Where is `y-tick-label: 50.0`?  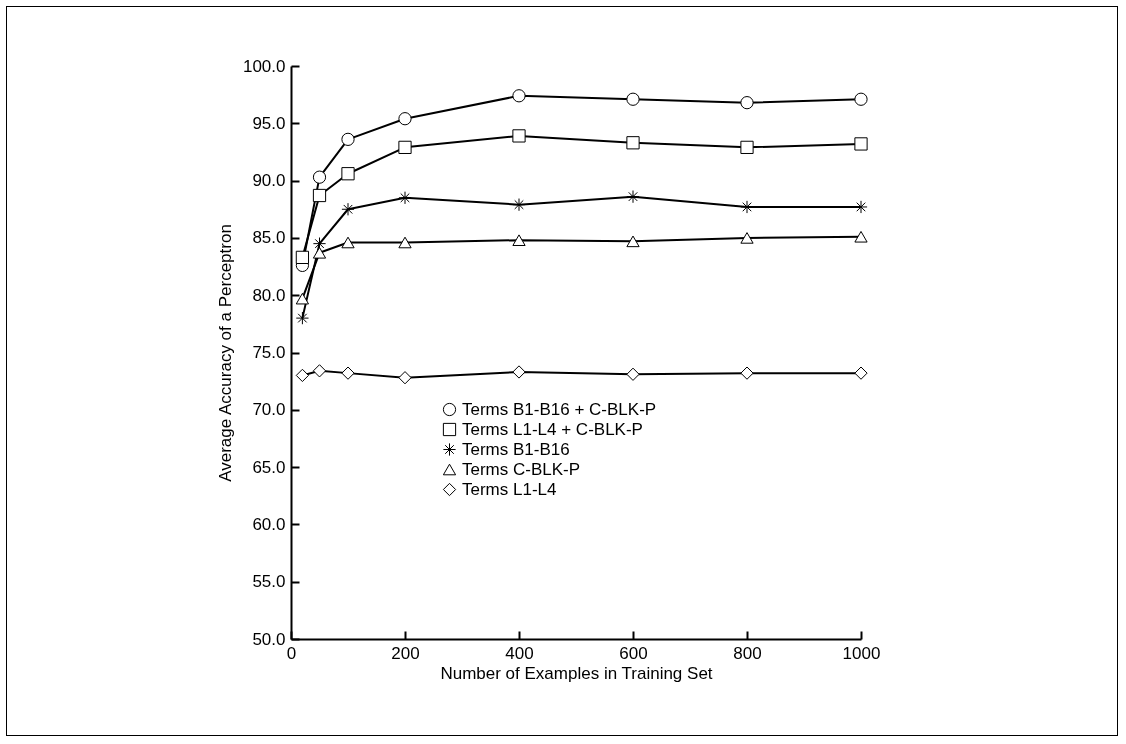 y-tick-label: 50.0 is located at coordinates (269, 639).